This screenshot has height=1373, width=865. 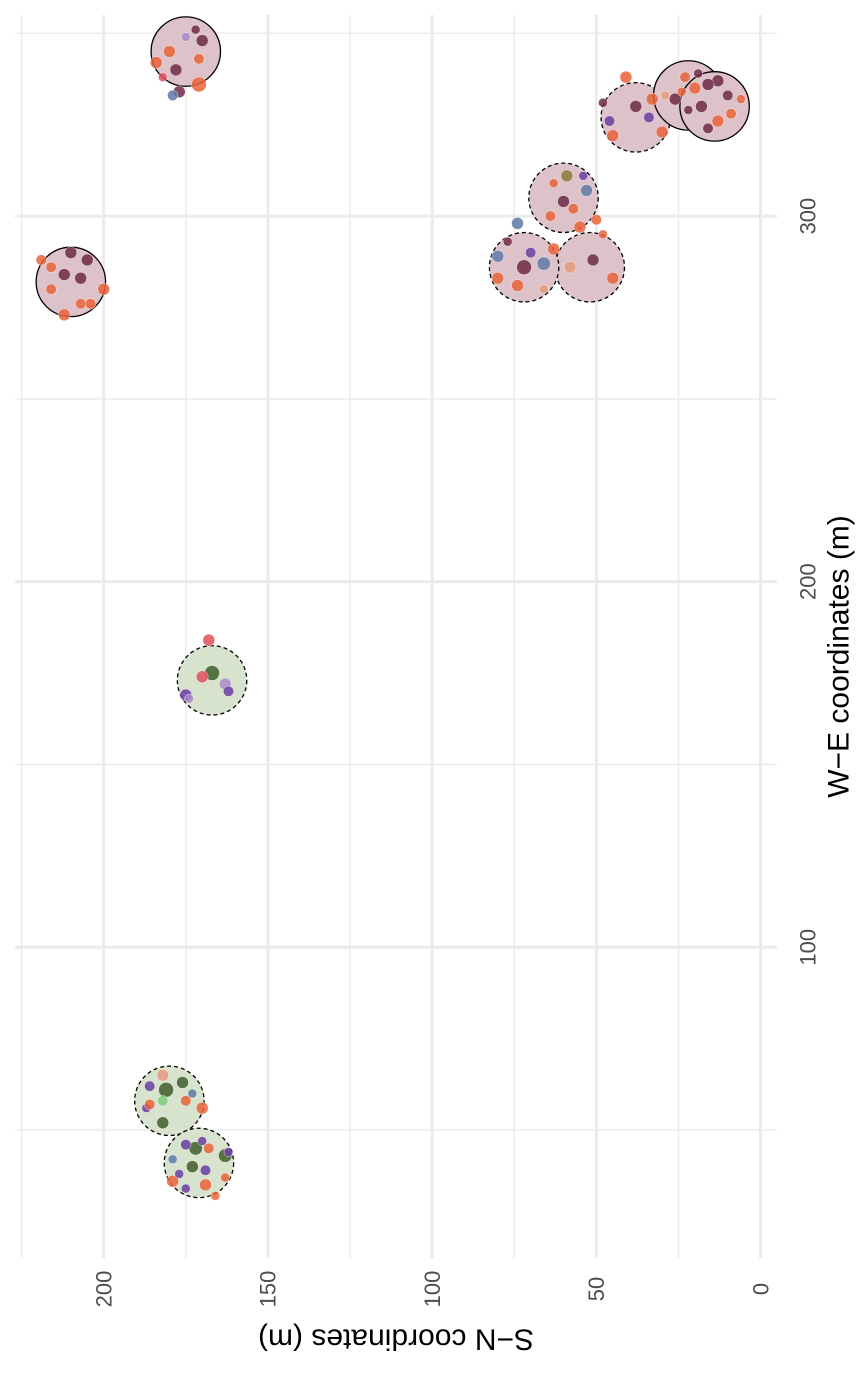 I want to click on y-tick-label: 0, so click(x=760, y=1289).